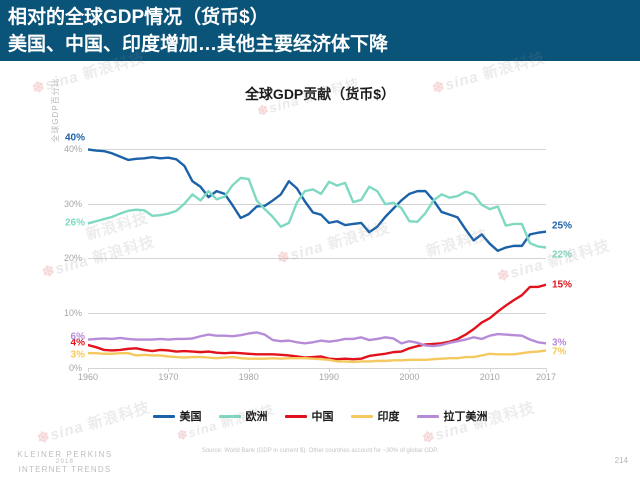 This screenshot has width=640, height=480. Describe the element at coordinates (72, 258) in the screenshot. I see `y-tick-label-20: 20%` at that location.